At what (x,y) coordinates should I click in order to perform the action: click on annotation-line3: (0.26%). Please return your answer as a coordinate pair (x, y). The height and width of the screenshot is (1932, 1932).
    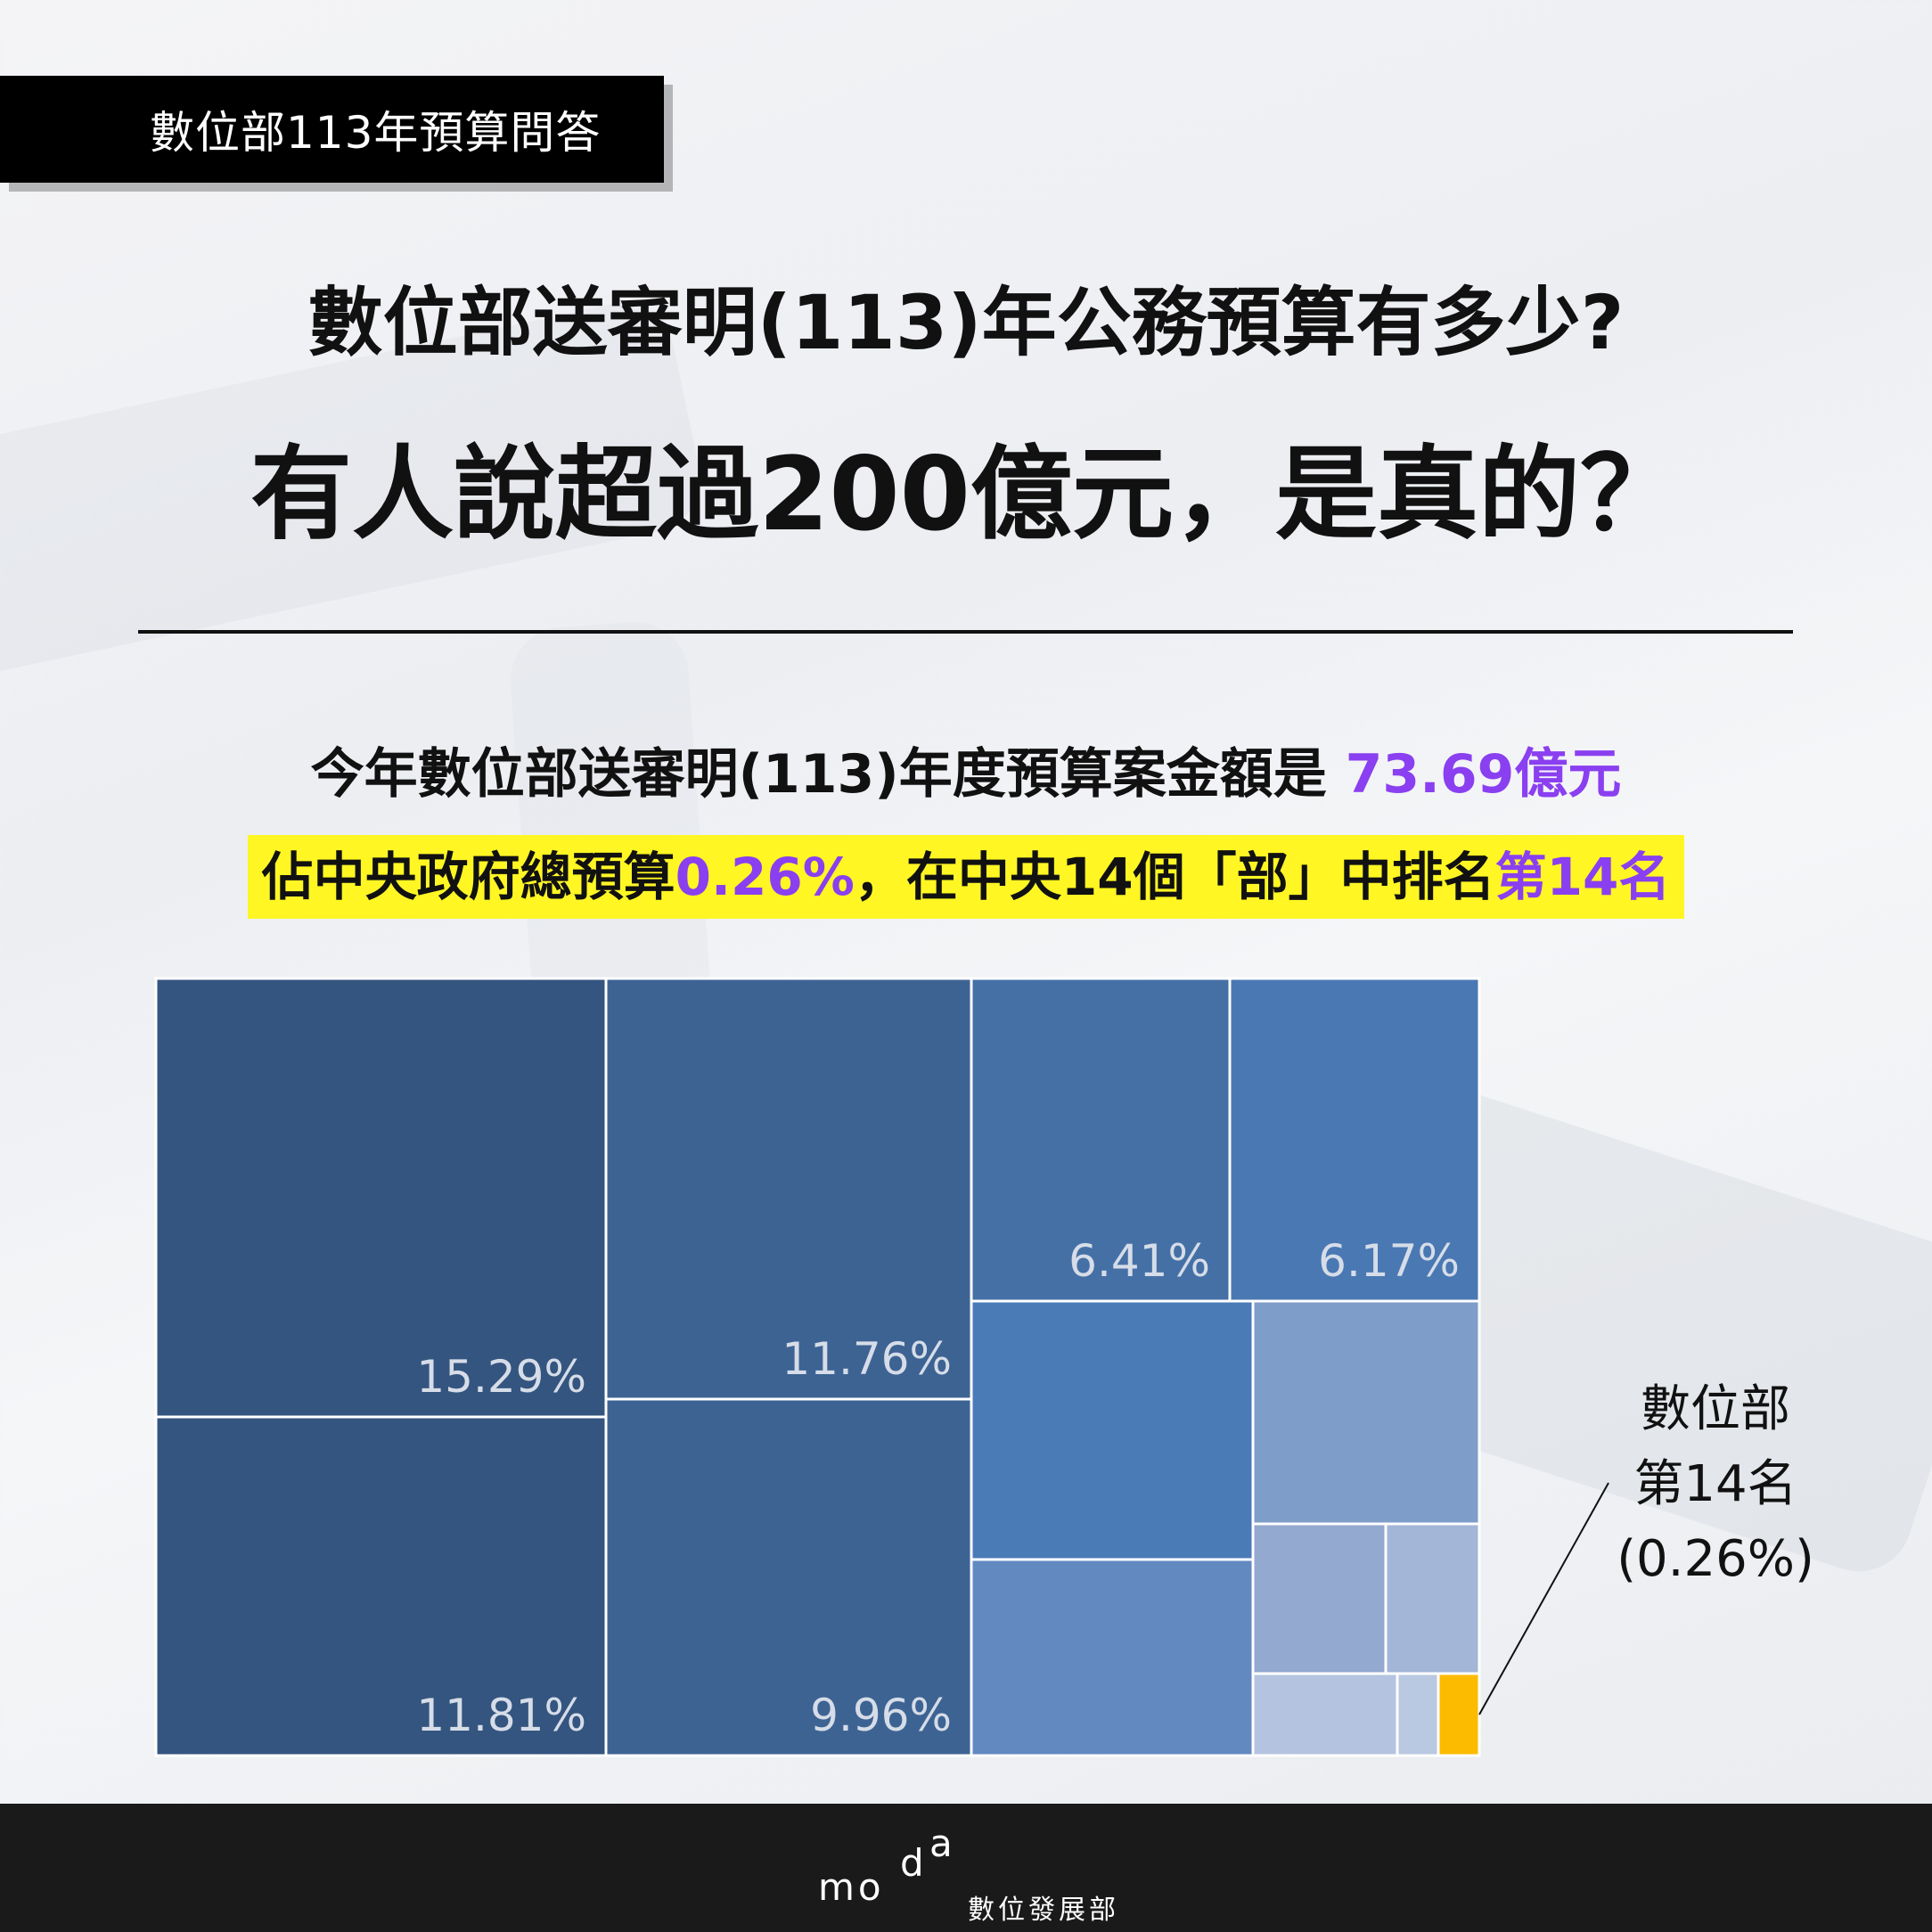
    Looking at the image, I should click on (1715, 1559).